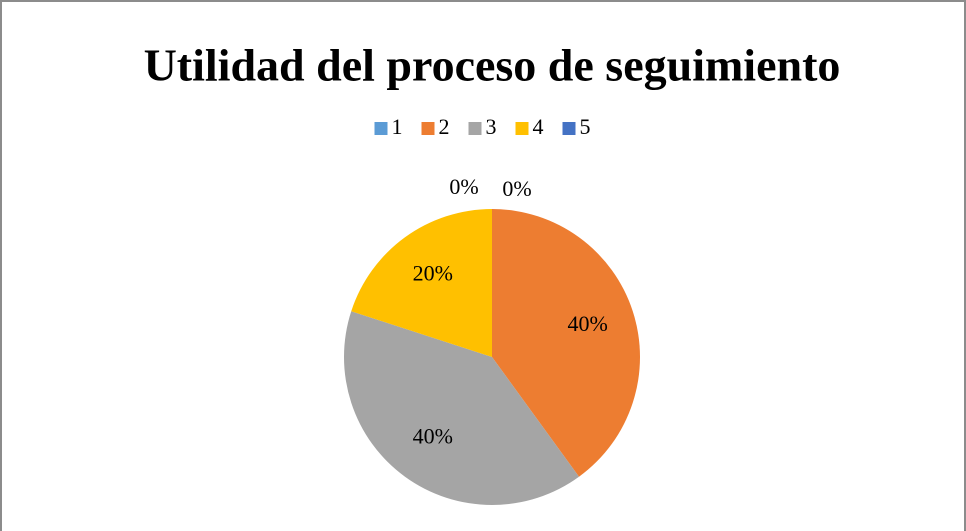 The image size is (966, 531). Describe the element at coordinates (585, 126) in the screenshot. I see `legend-label: 5` at that location.